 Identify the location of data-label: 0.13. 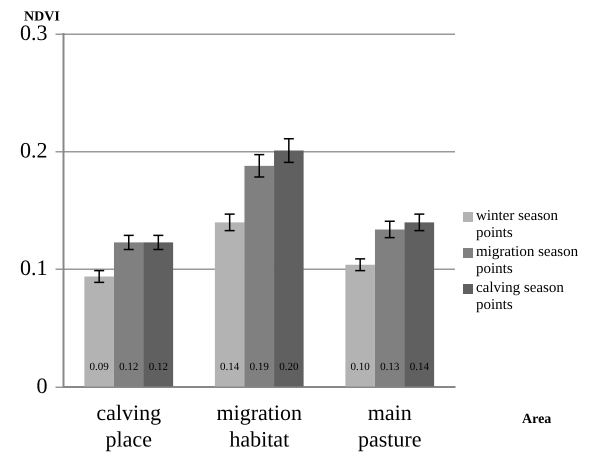
(390, 367).